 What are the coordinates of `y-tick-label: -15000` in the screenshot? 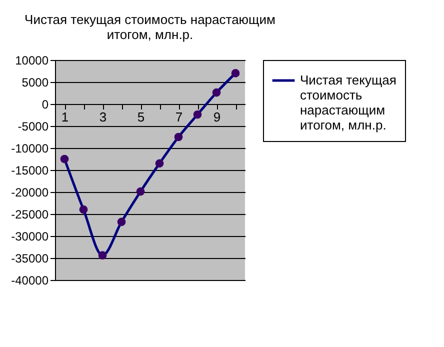 It's located at (30, 171).